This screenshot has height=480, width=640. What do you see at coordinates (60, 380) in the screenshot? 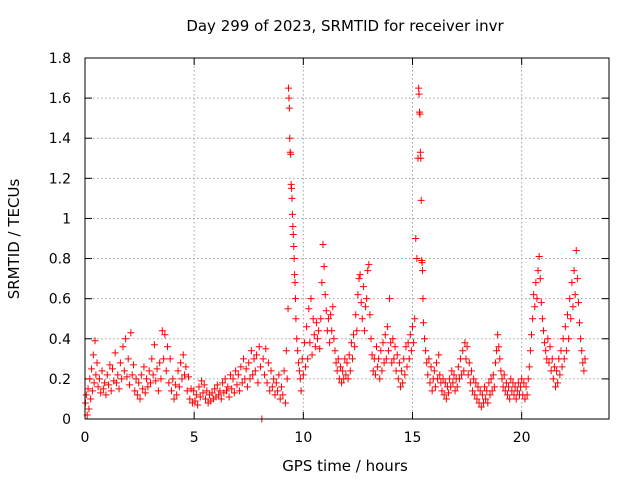
I see `y-tick-label: 0.2` at bounding box center [60, 380].